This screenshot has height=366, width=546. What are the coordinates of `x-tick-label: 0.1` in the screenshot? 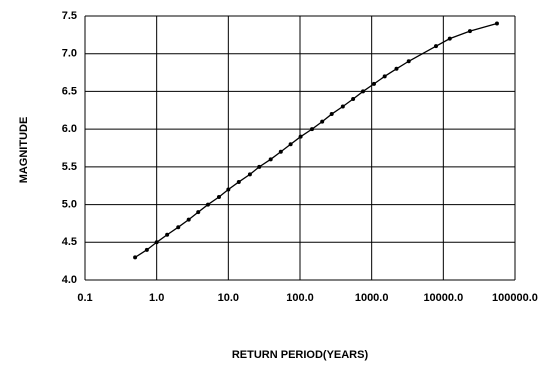 It's located at (84, 298).